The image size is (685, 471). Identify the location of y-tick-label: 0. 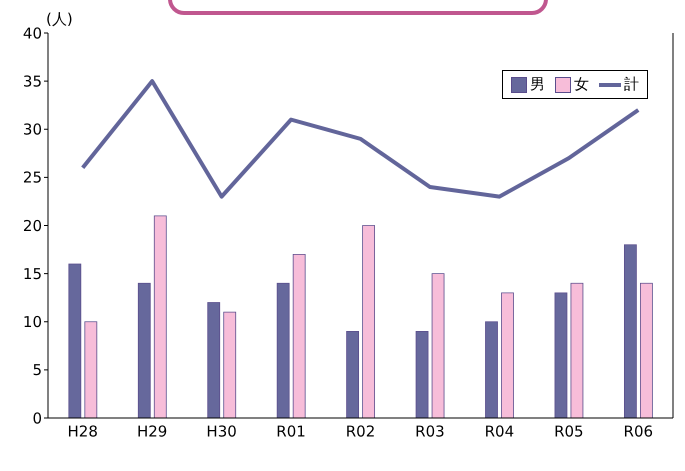
(37, 418).